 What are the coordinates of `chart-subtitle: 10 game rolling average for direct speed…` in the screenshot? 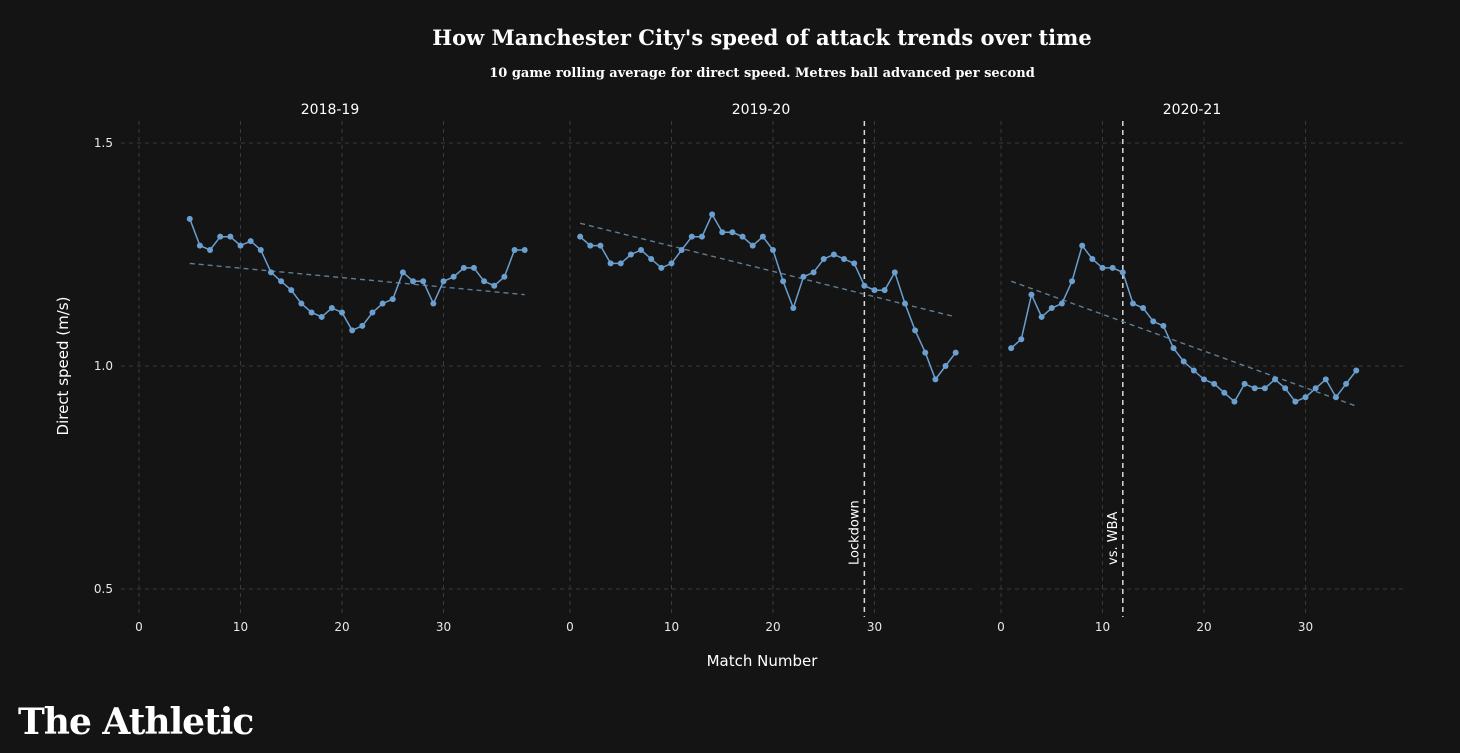 It's located at (762, 73).